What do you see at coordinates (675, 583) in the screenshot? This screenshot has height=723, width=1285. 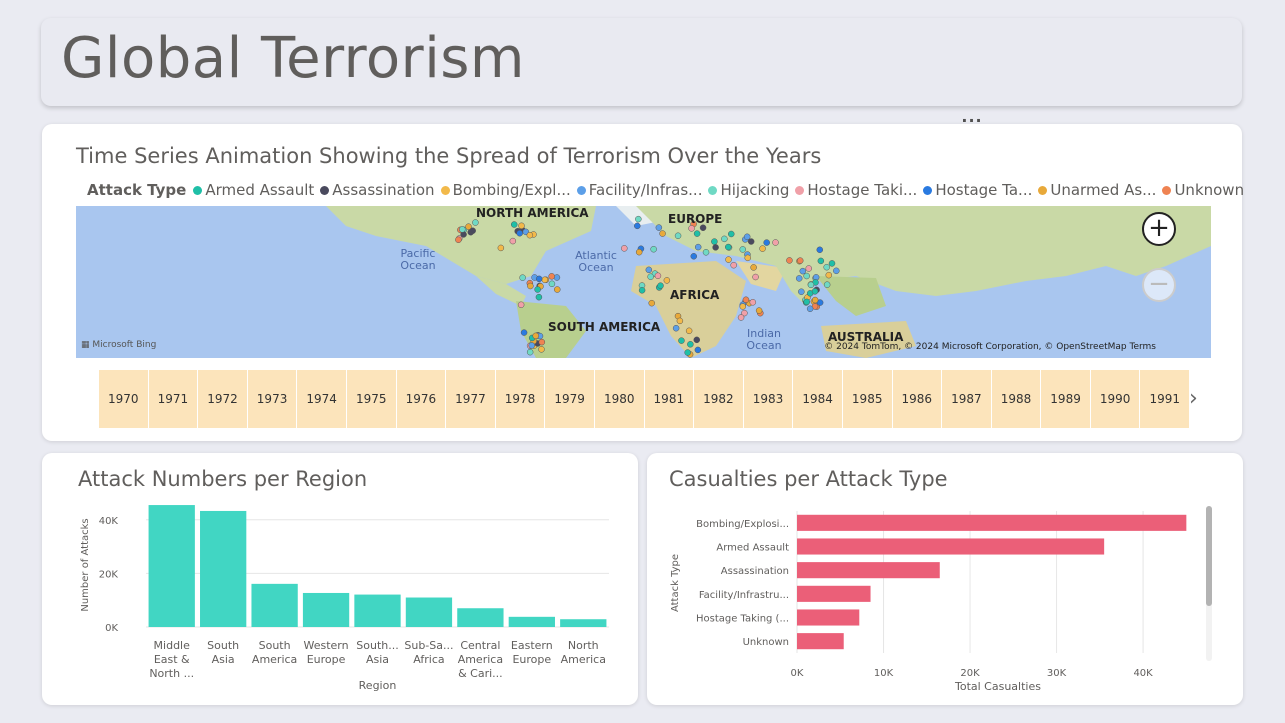 I see `y-axis-title: Attack Type` at bounding box center [675, 583].